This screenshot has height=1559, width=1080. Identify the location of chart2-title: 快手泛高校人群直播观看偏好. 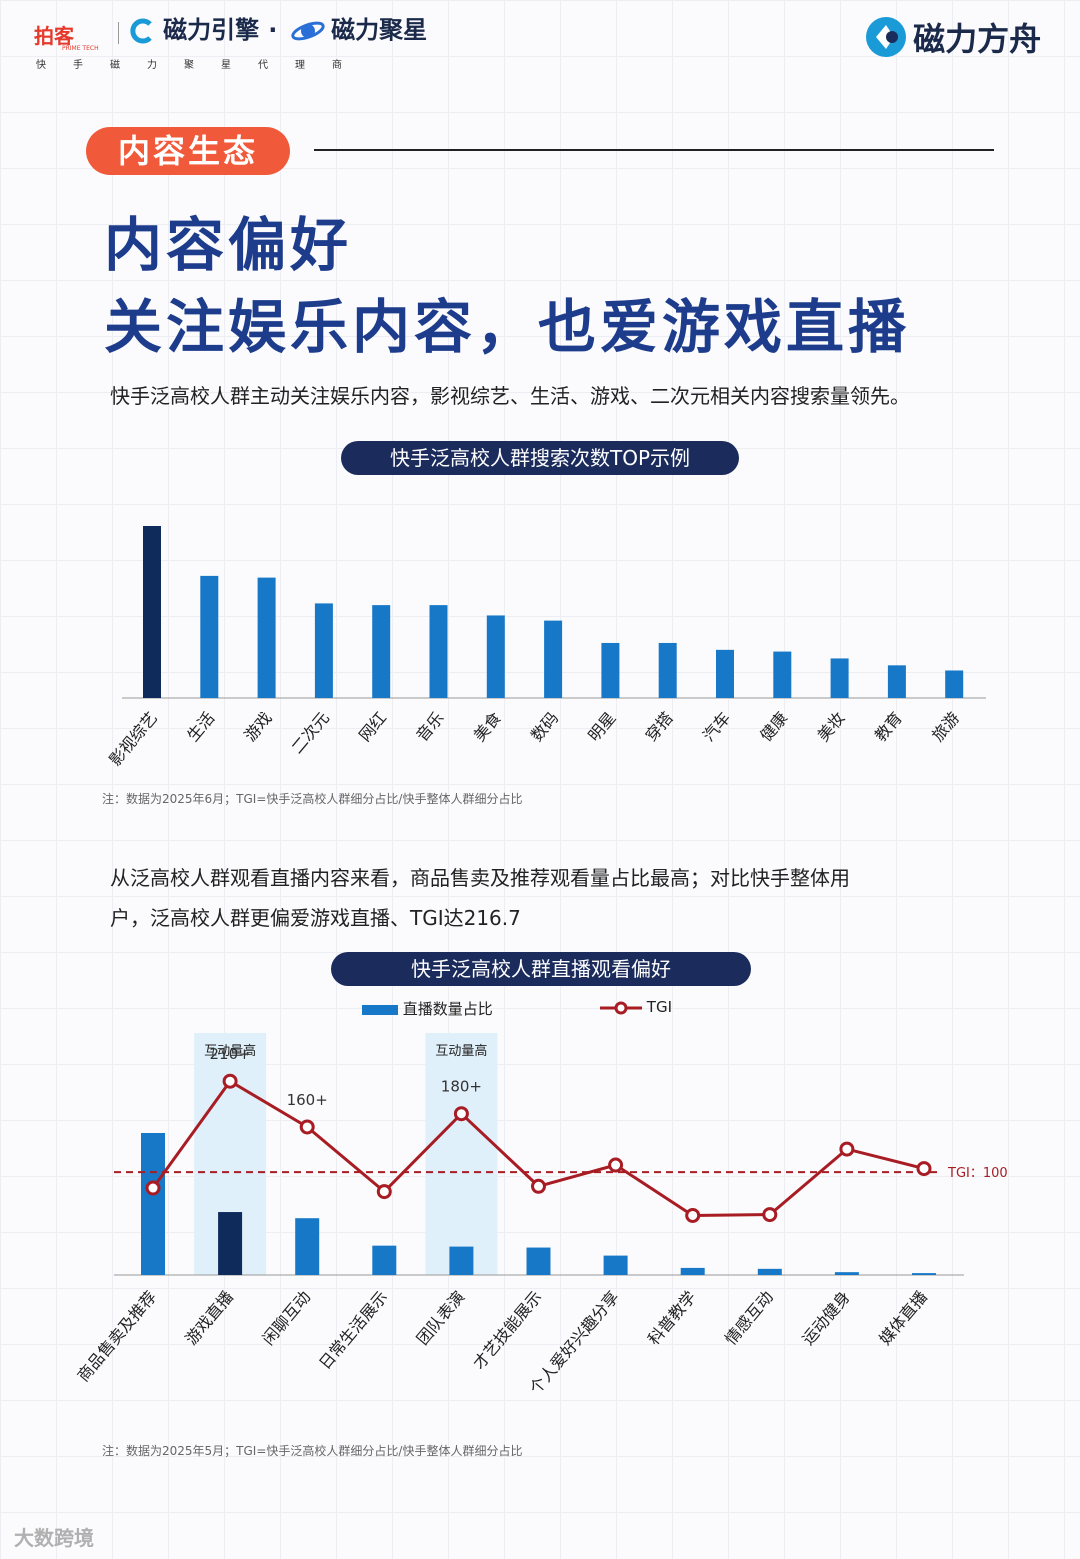
(541, 969).